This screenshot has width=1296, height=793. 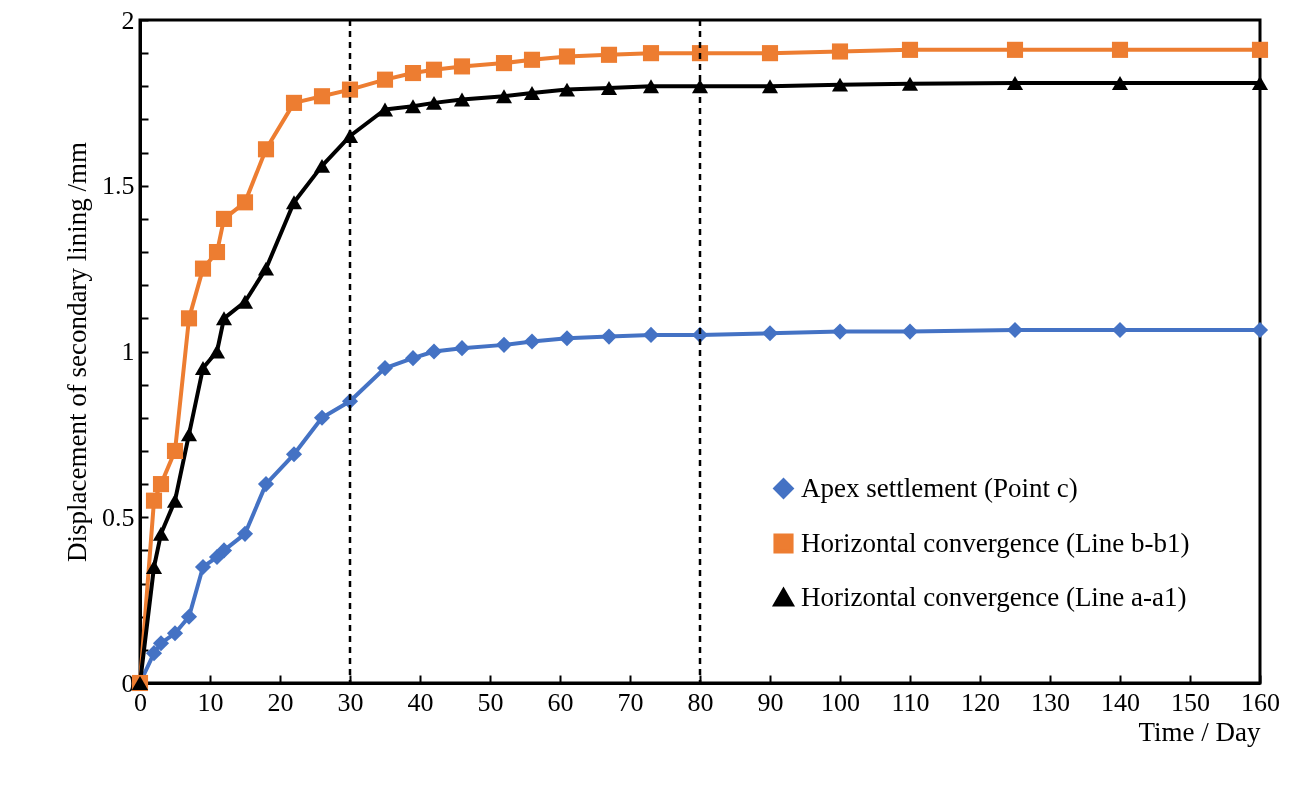 I want to click on x-tick-label: 10, so click(x=210, y=702).